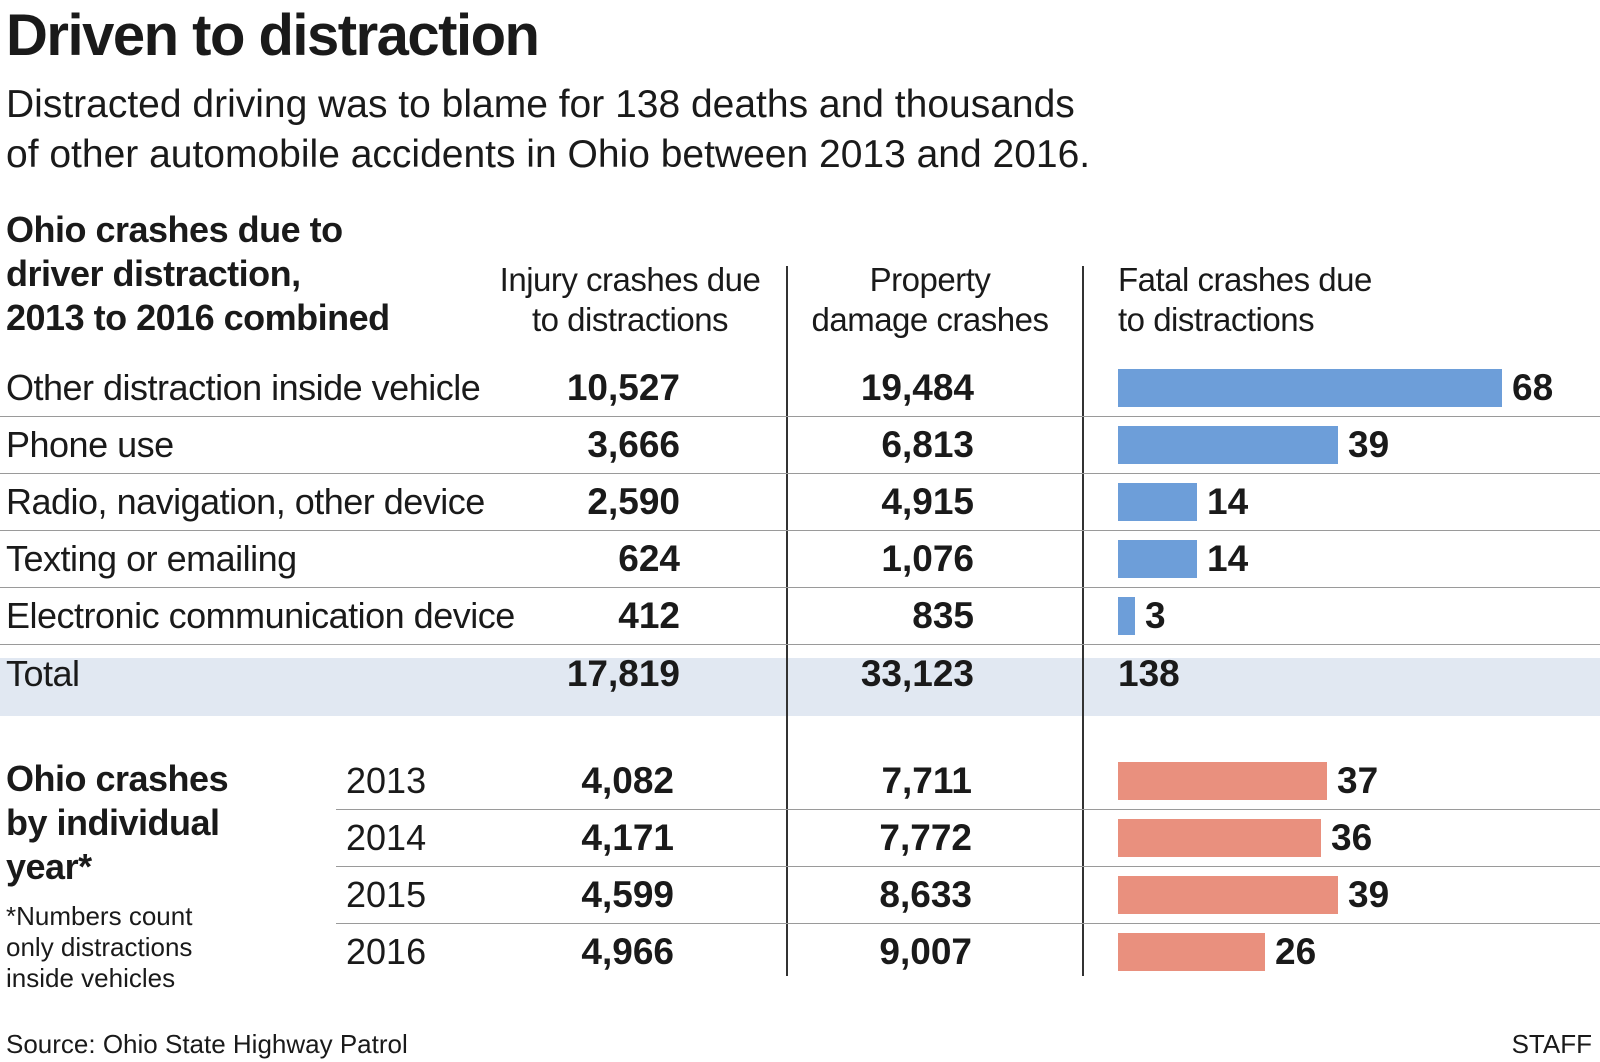  What do you see at coordinates (91, 978) in the screenshot?
I see `footnote-line-3: inside vehicles` at bounding box center [91, 978].